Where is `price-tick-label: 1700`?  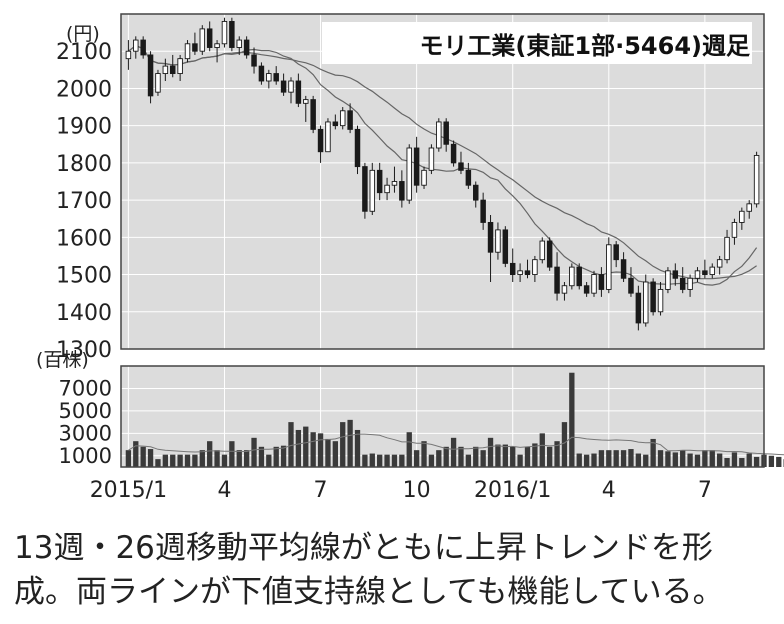 price-tick-label: 1700 is located at coordinates (84, 201).